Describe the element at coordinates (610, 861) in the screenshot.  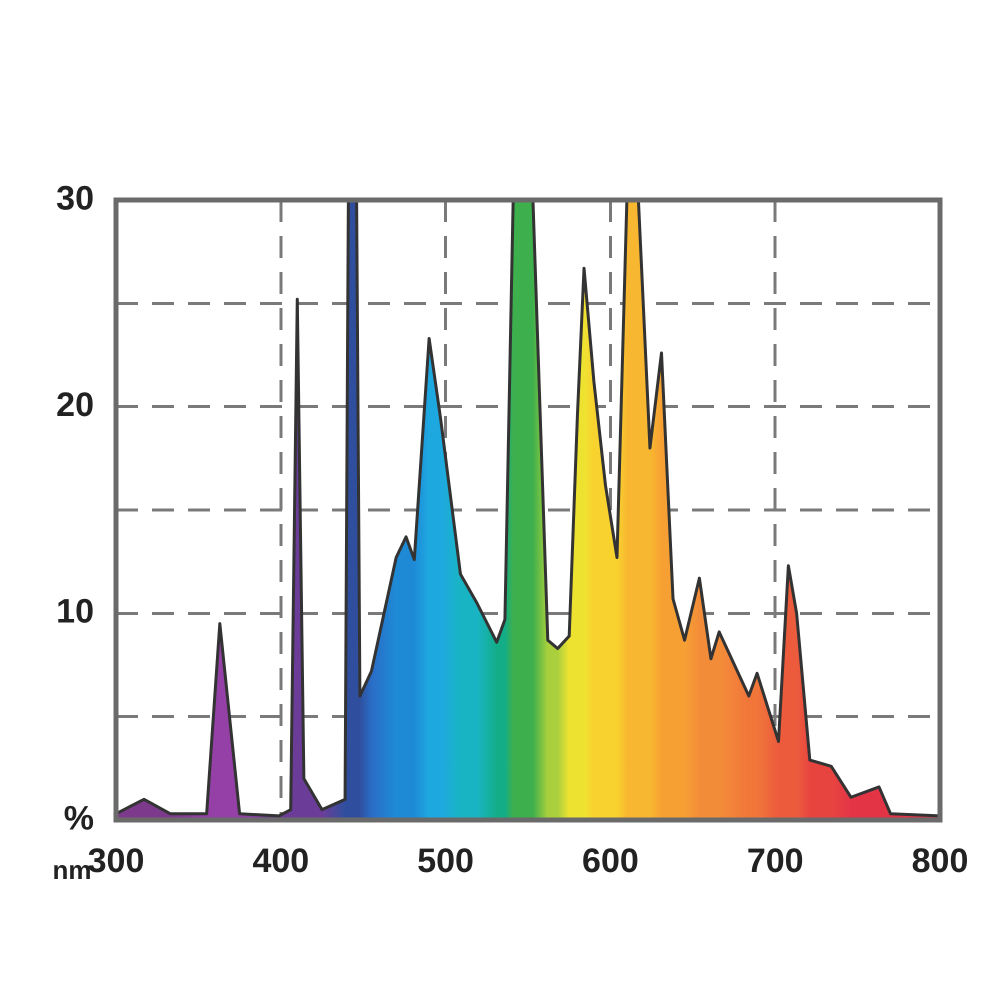
I see `x-tick-label: 600` at that location.